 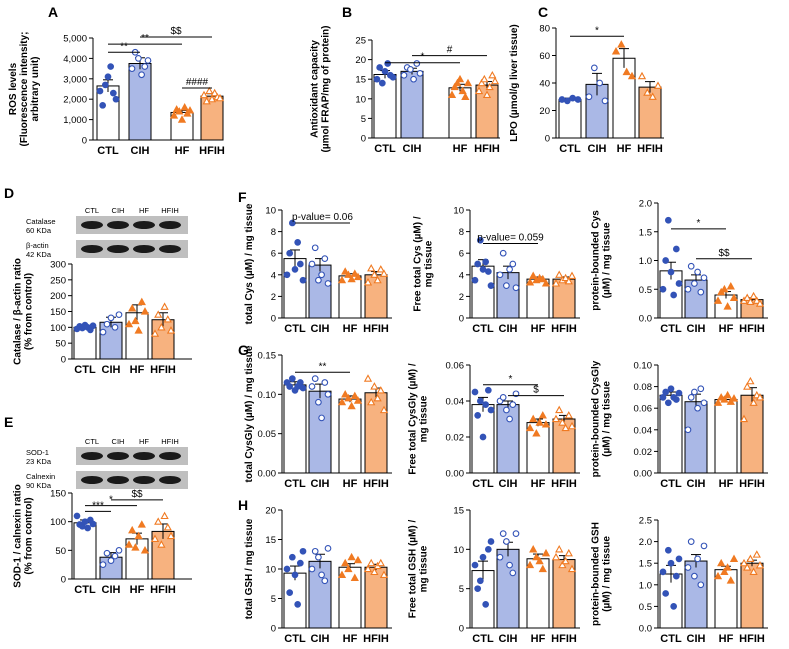 What do you see at coordinates (75, 59) in the screenshot?
I see `y-tick-label: 4,000` at bounding box center [75, 59].